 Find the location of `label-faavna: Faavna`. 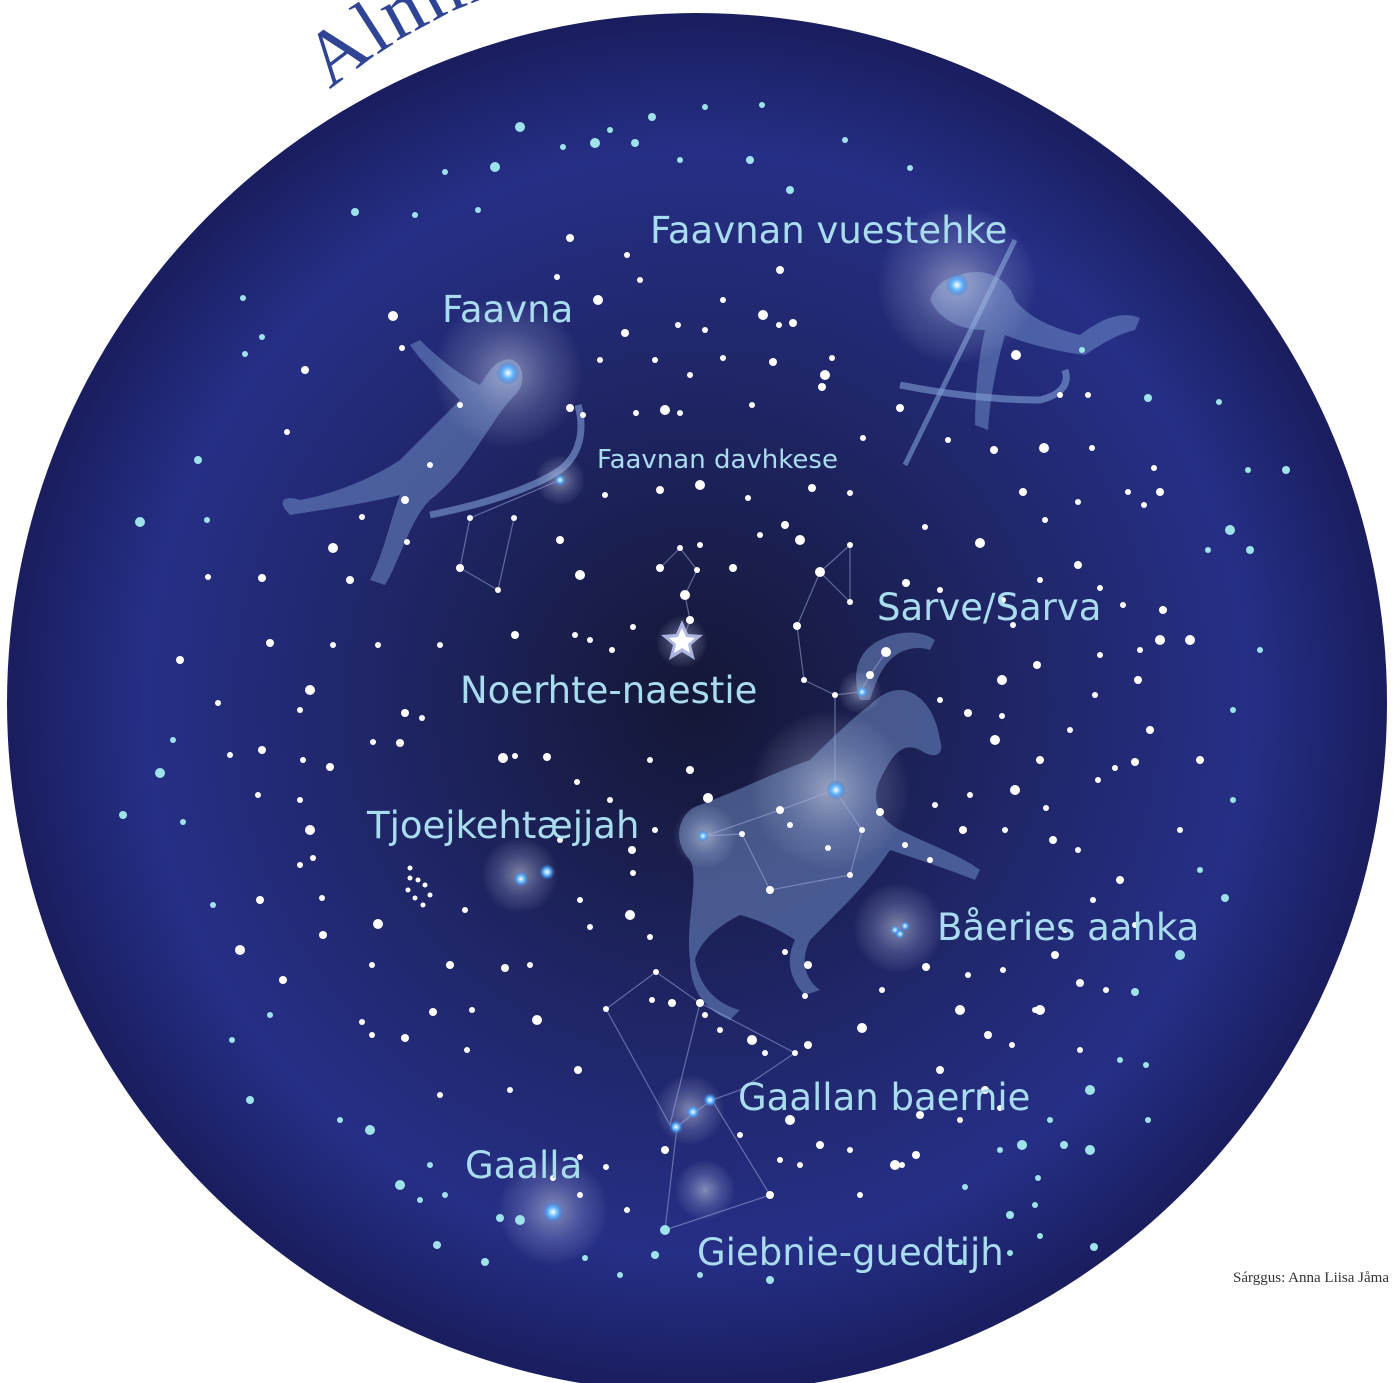

label-faavna: Faavna is located at coordinates (507, 309).